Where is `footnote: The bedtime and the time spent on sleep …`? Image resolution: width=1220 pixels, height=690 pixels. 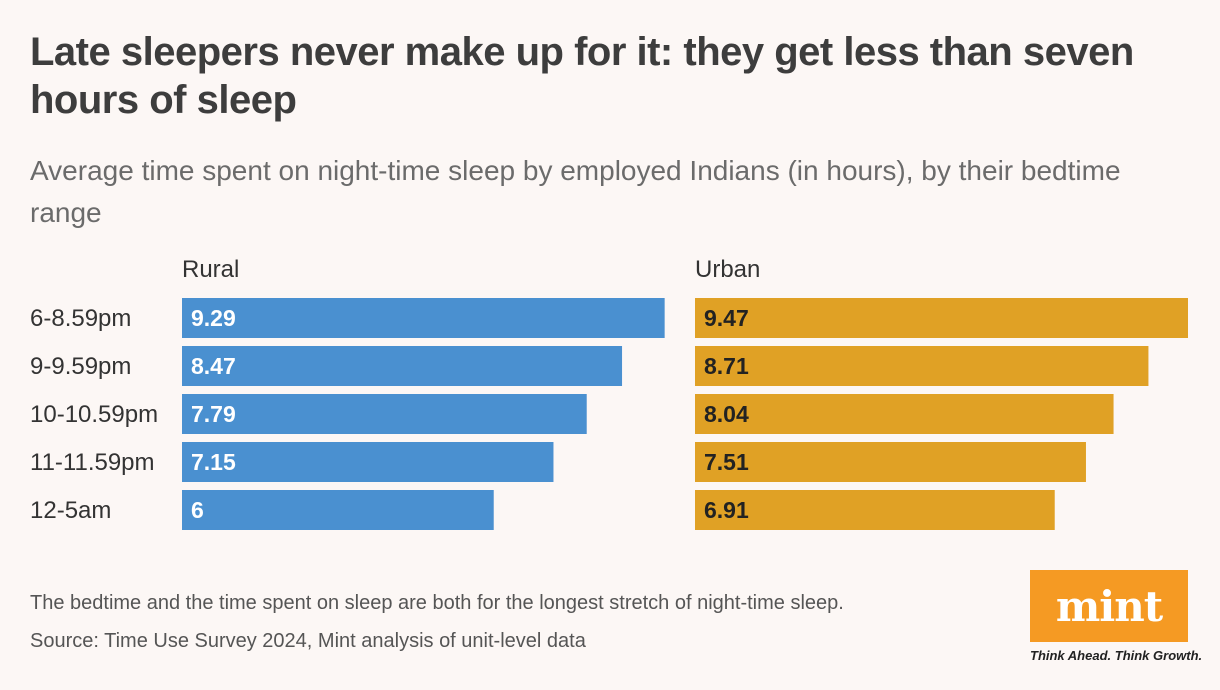
footnote: The bedtime and the time spent on sleep … is located at coordinates (437, 603).